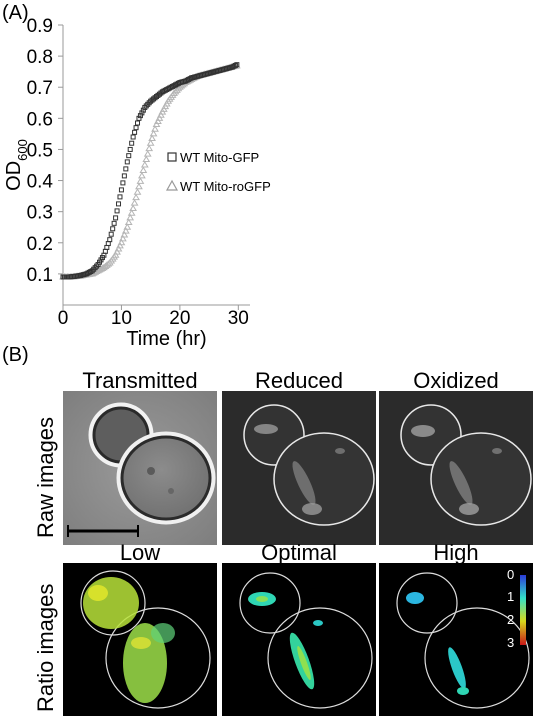  Describe the element at coordinates (219, 157) in the screenshot. I see `legend-label-gfp: WT Mito-GFP` at that location.